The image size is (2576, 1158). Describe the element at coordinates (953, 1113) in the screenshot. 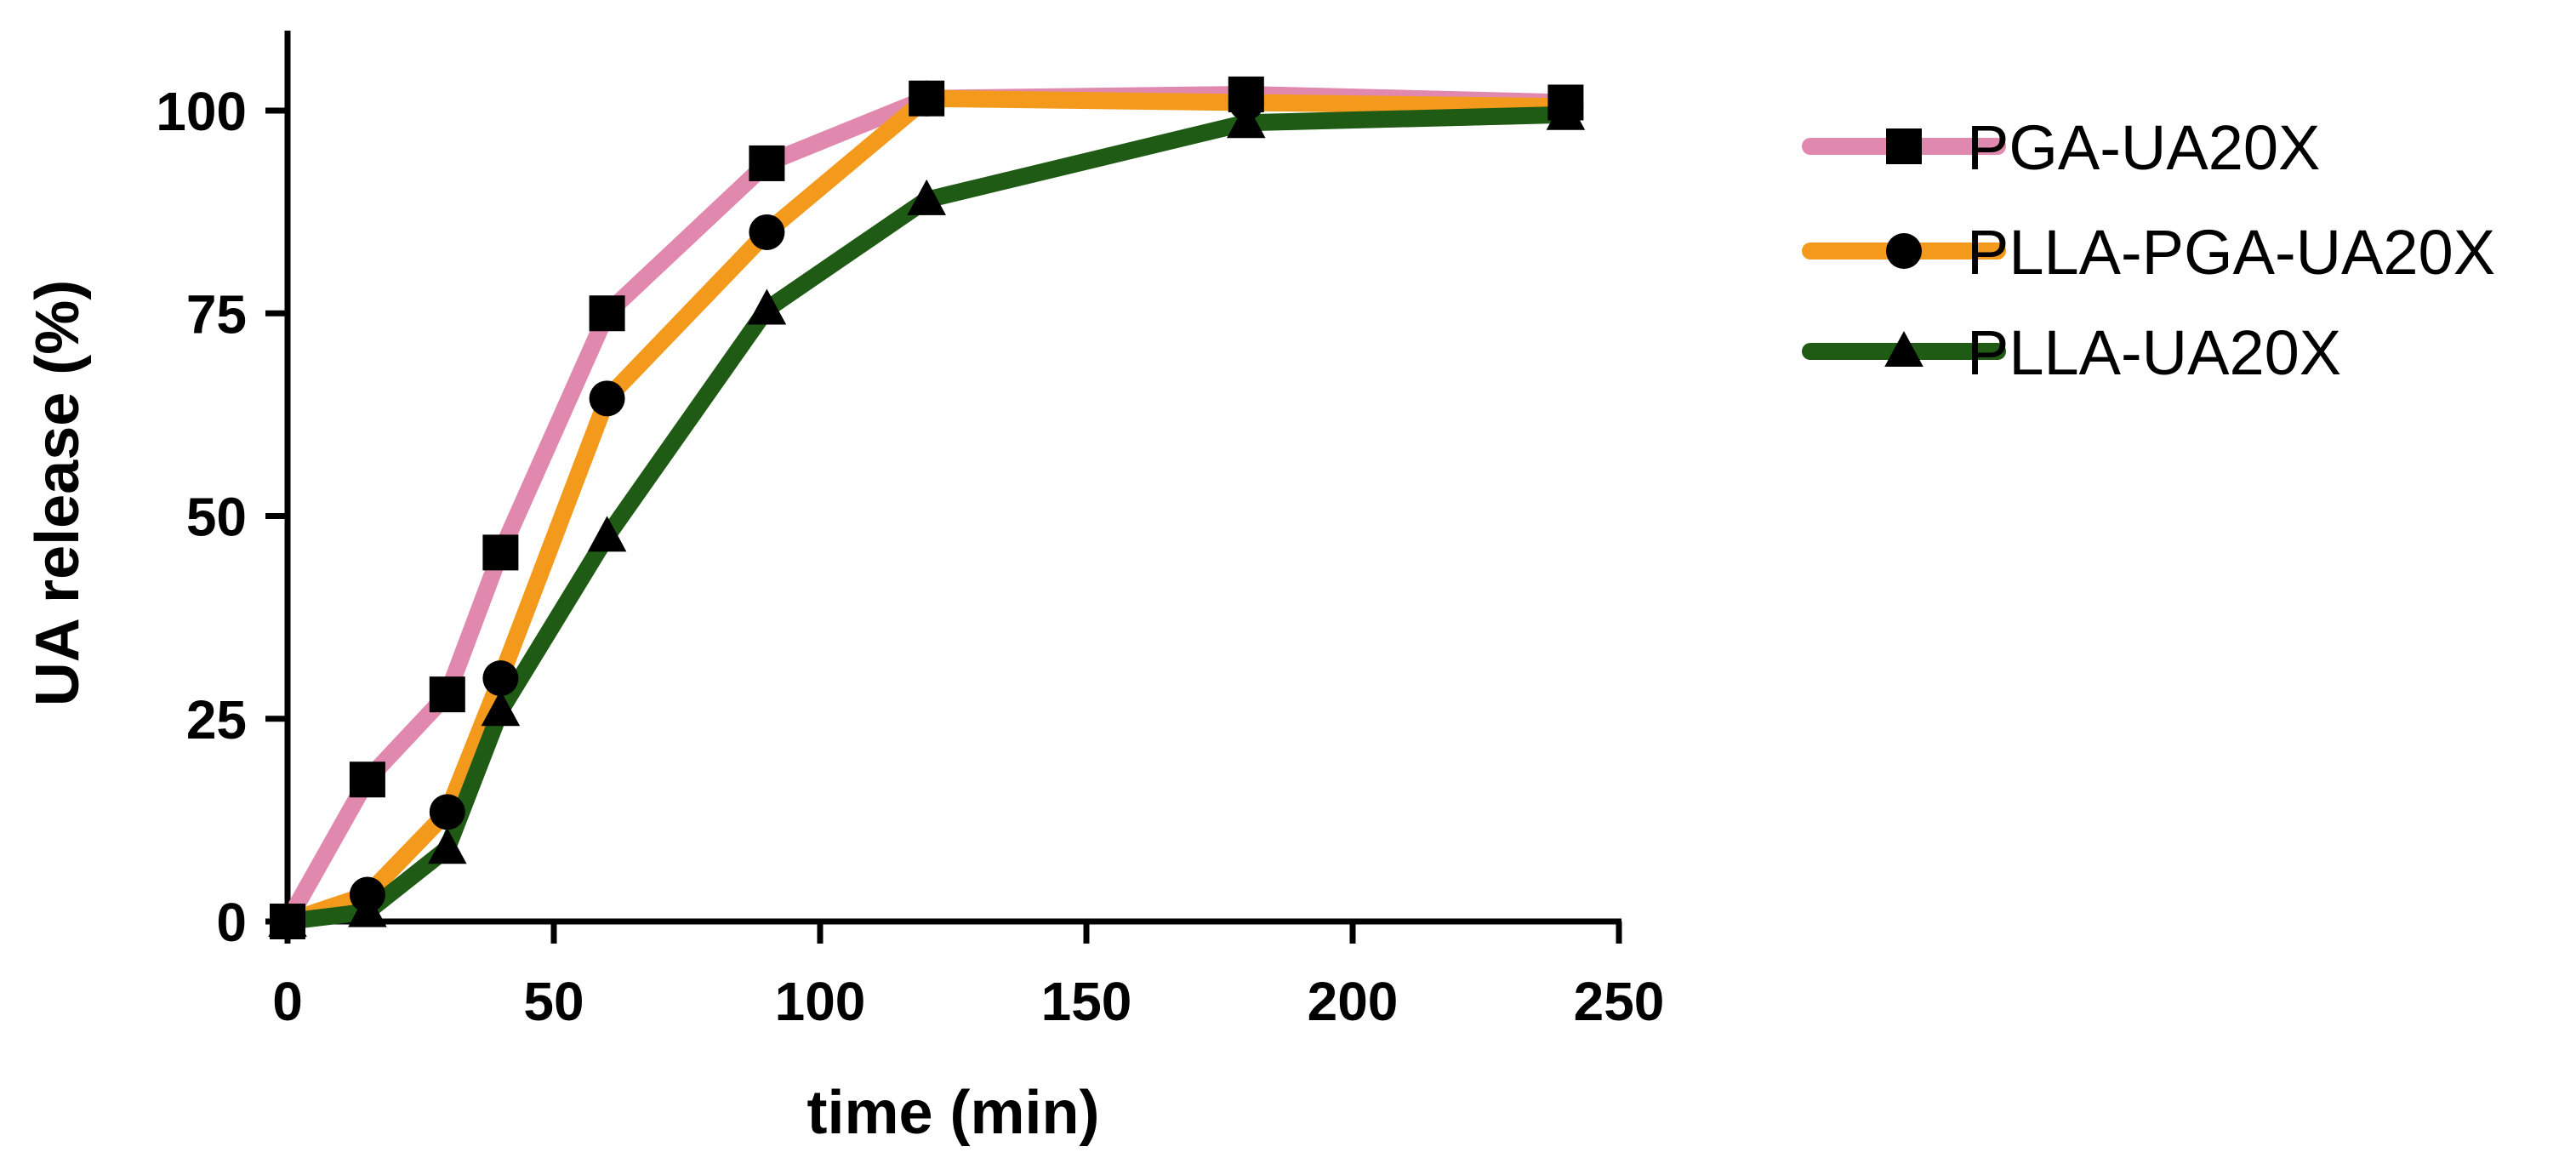

I see `x-axis-title: time (min)` at that location.